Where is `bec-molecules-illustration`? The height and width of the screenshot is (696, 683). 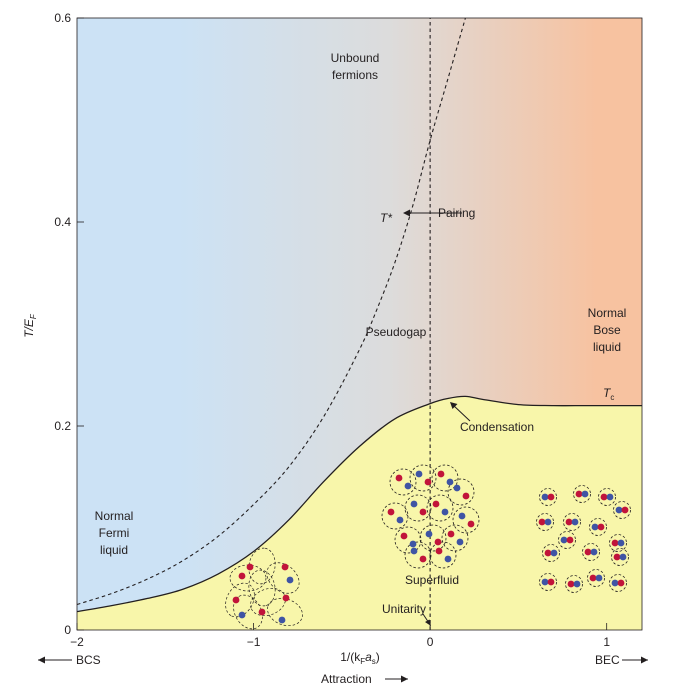
bec-molecules-illustration is located at coordinates (583, 539).